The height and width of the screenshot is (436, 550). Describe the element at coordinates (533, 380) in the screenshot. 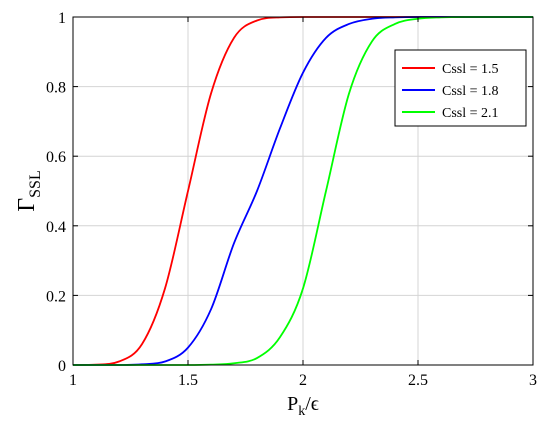

I see `x-tick-label: 3` at that location.